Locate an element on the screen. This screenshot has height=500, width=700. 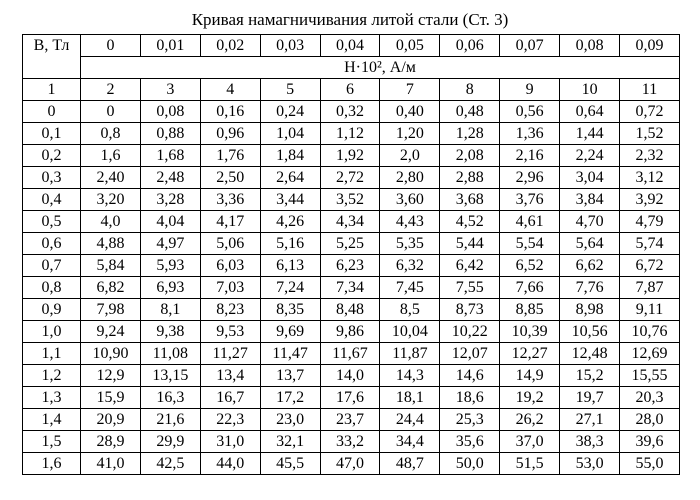
b-value: 0 is located at coordinates (51, 111).